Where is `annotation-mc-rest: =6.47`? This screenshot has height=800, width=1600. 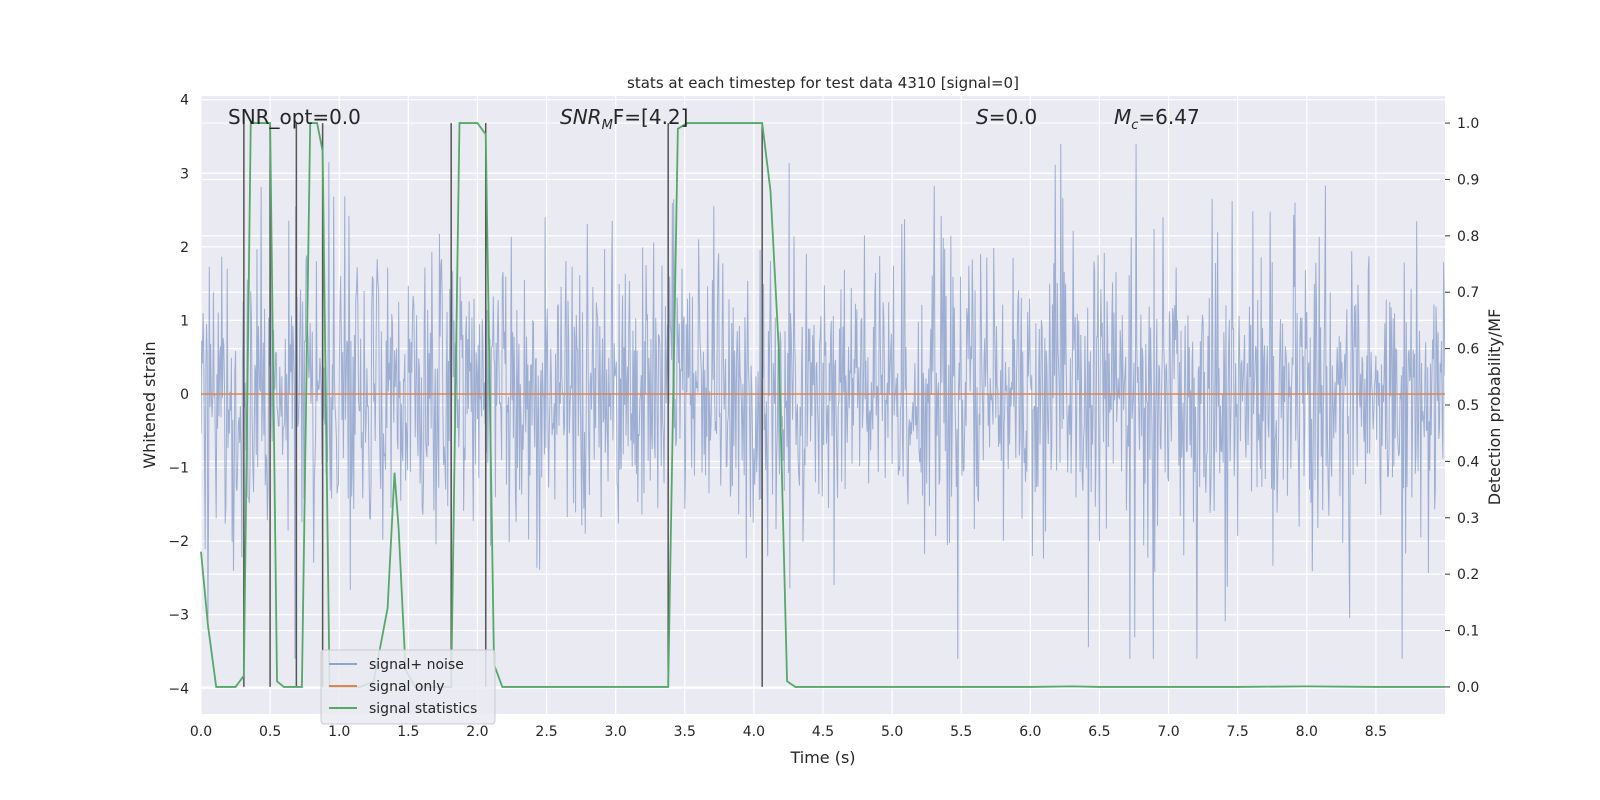 annotation-mc-rest: =6.47 is located at coordinates (1168, 117).